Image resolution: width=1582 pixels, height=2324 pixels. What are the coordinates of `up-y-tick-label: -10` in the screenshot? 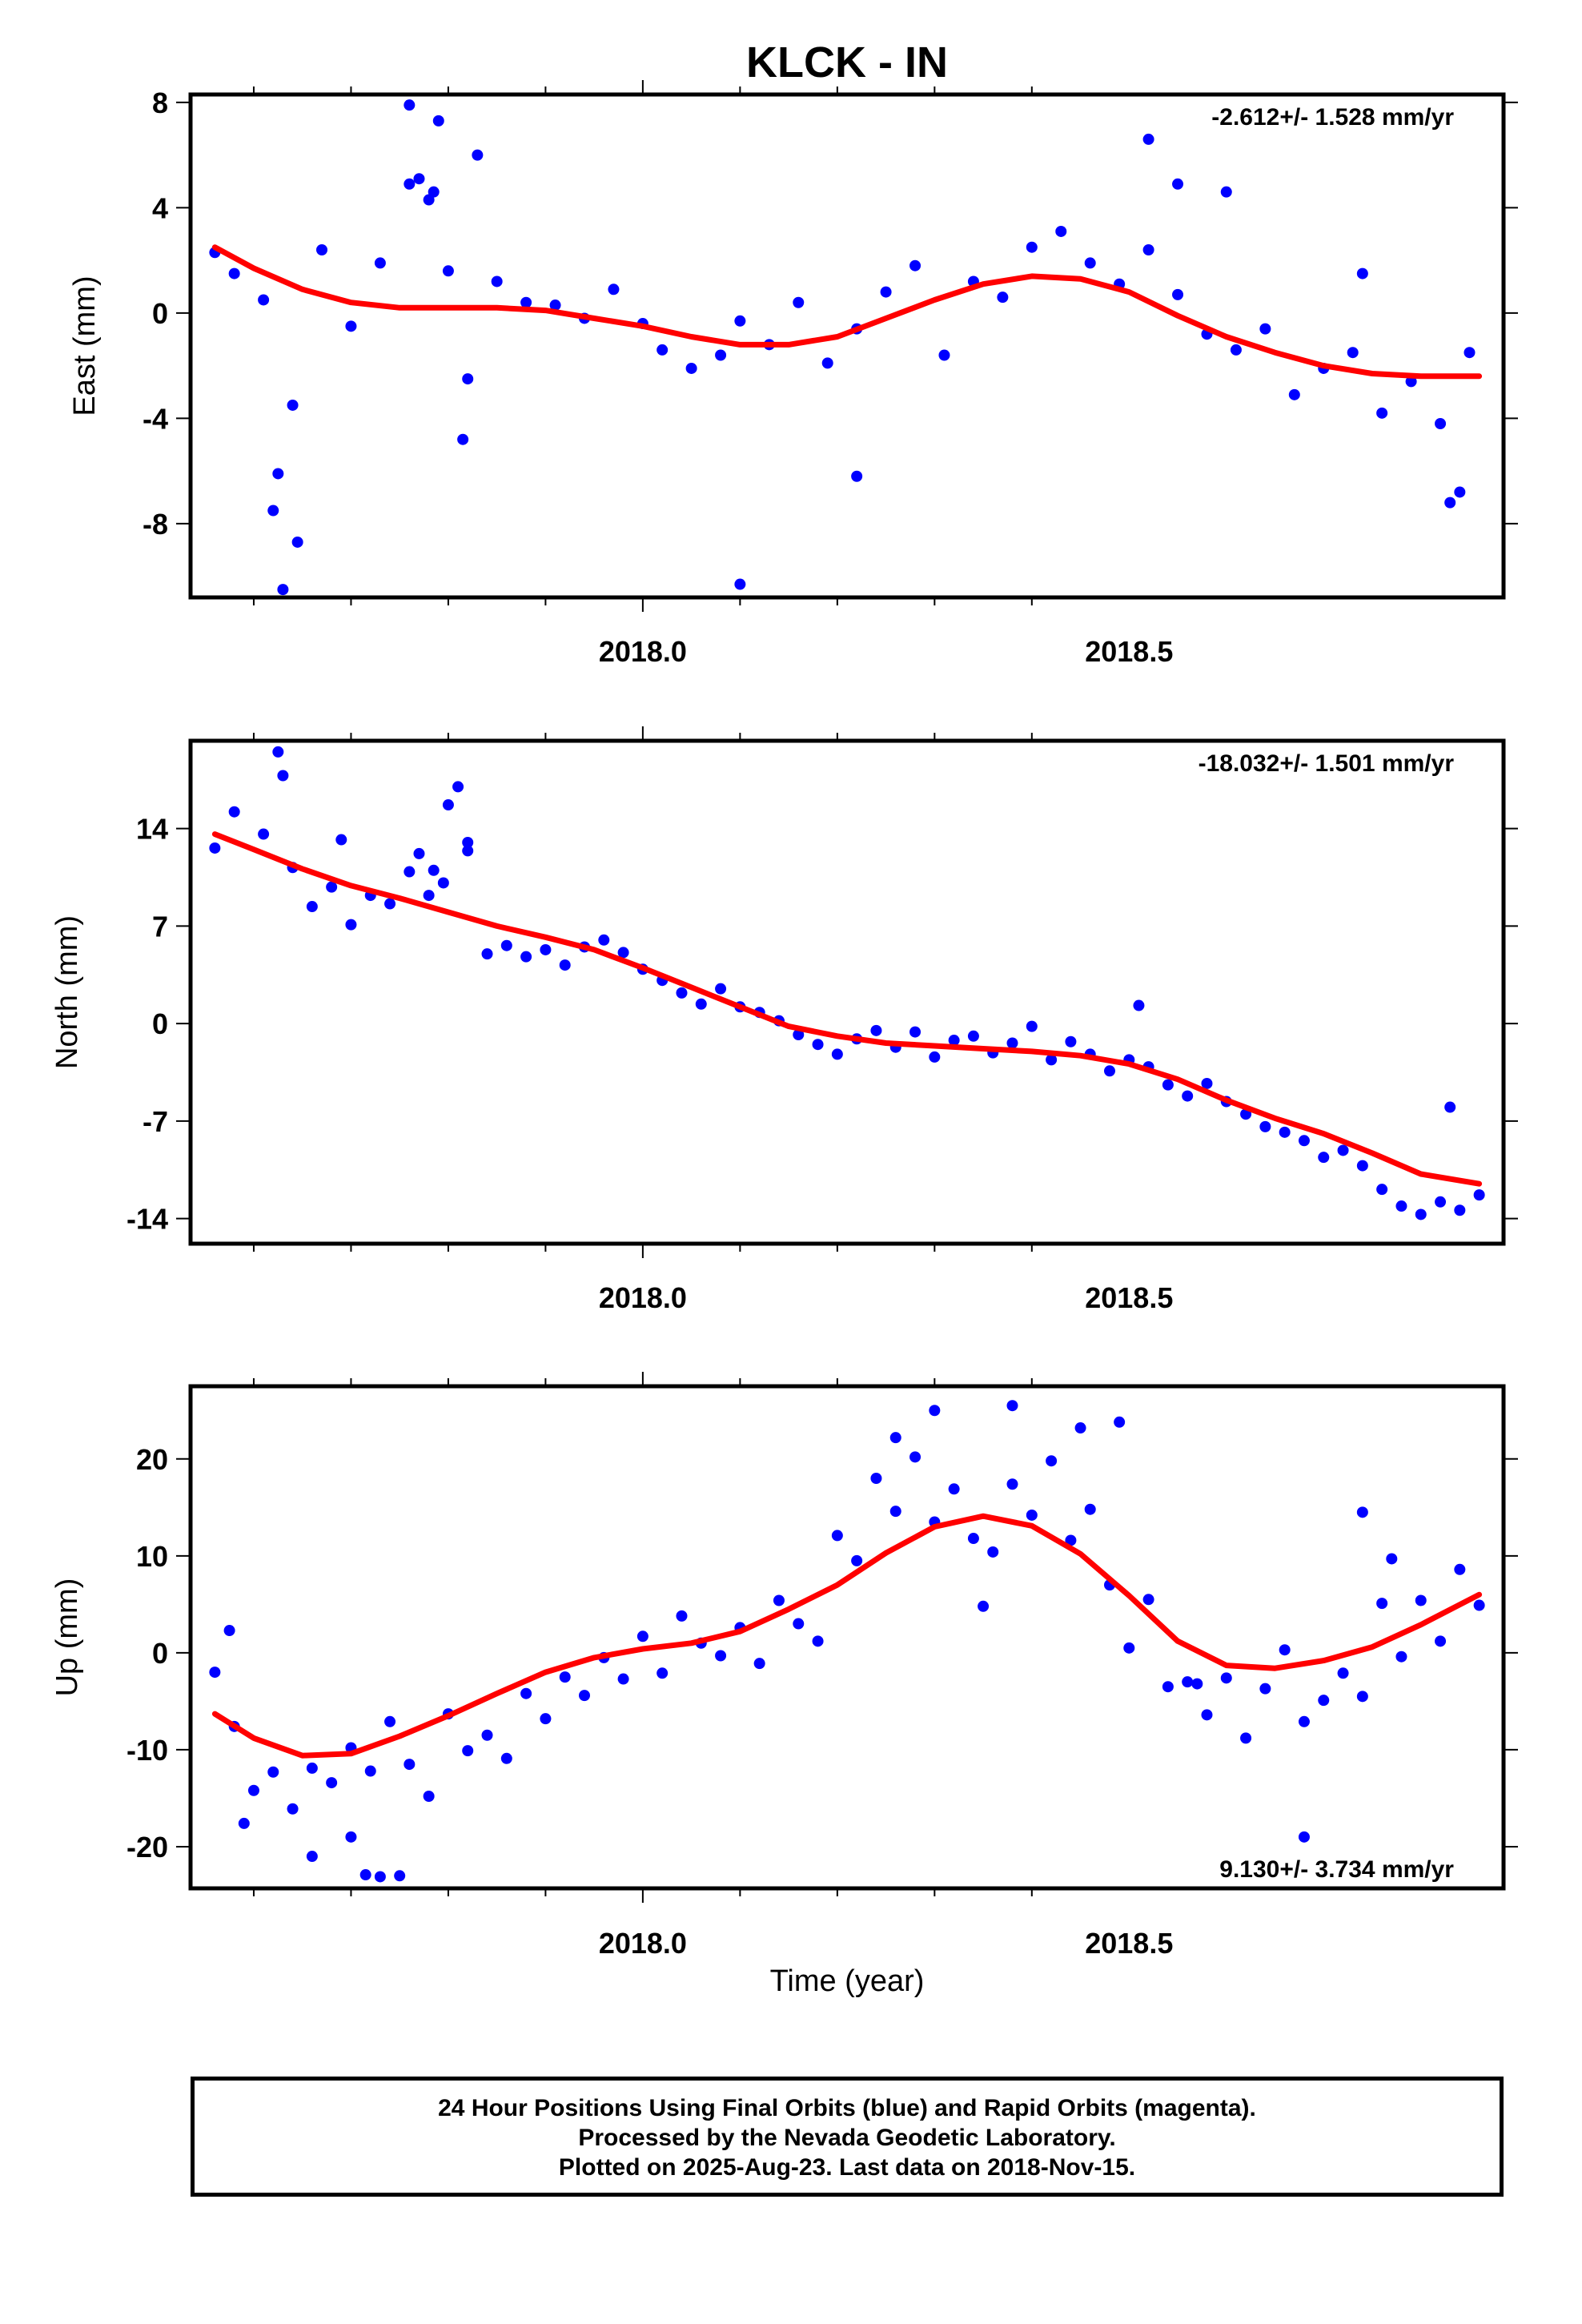 It's located at (147, 1750).